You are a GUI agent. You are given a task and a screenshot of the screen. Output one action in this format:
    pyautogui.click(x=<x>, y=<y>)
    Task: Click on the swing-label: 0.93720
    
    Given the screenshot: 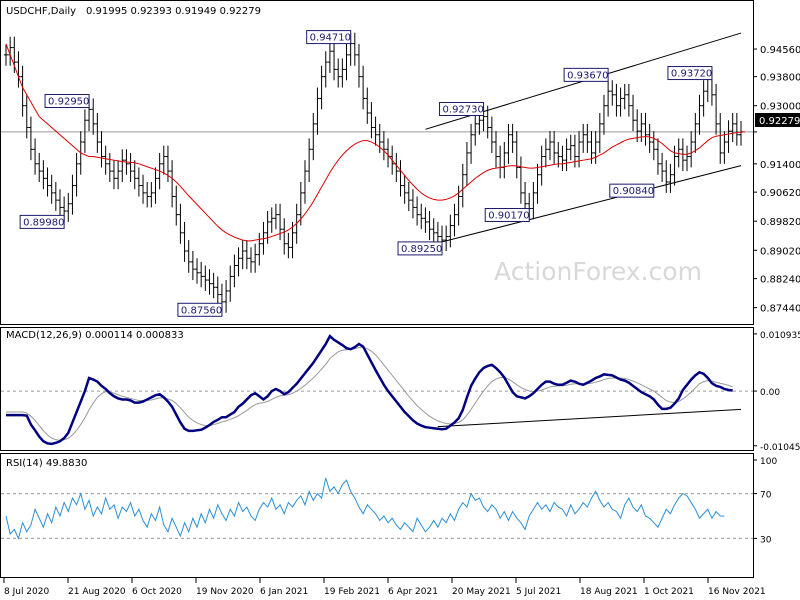 What is the action you would take?
    pyautogui.click(x=690, y=73)
    